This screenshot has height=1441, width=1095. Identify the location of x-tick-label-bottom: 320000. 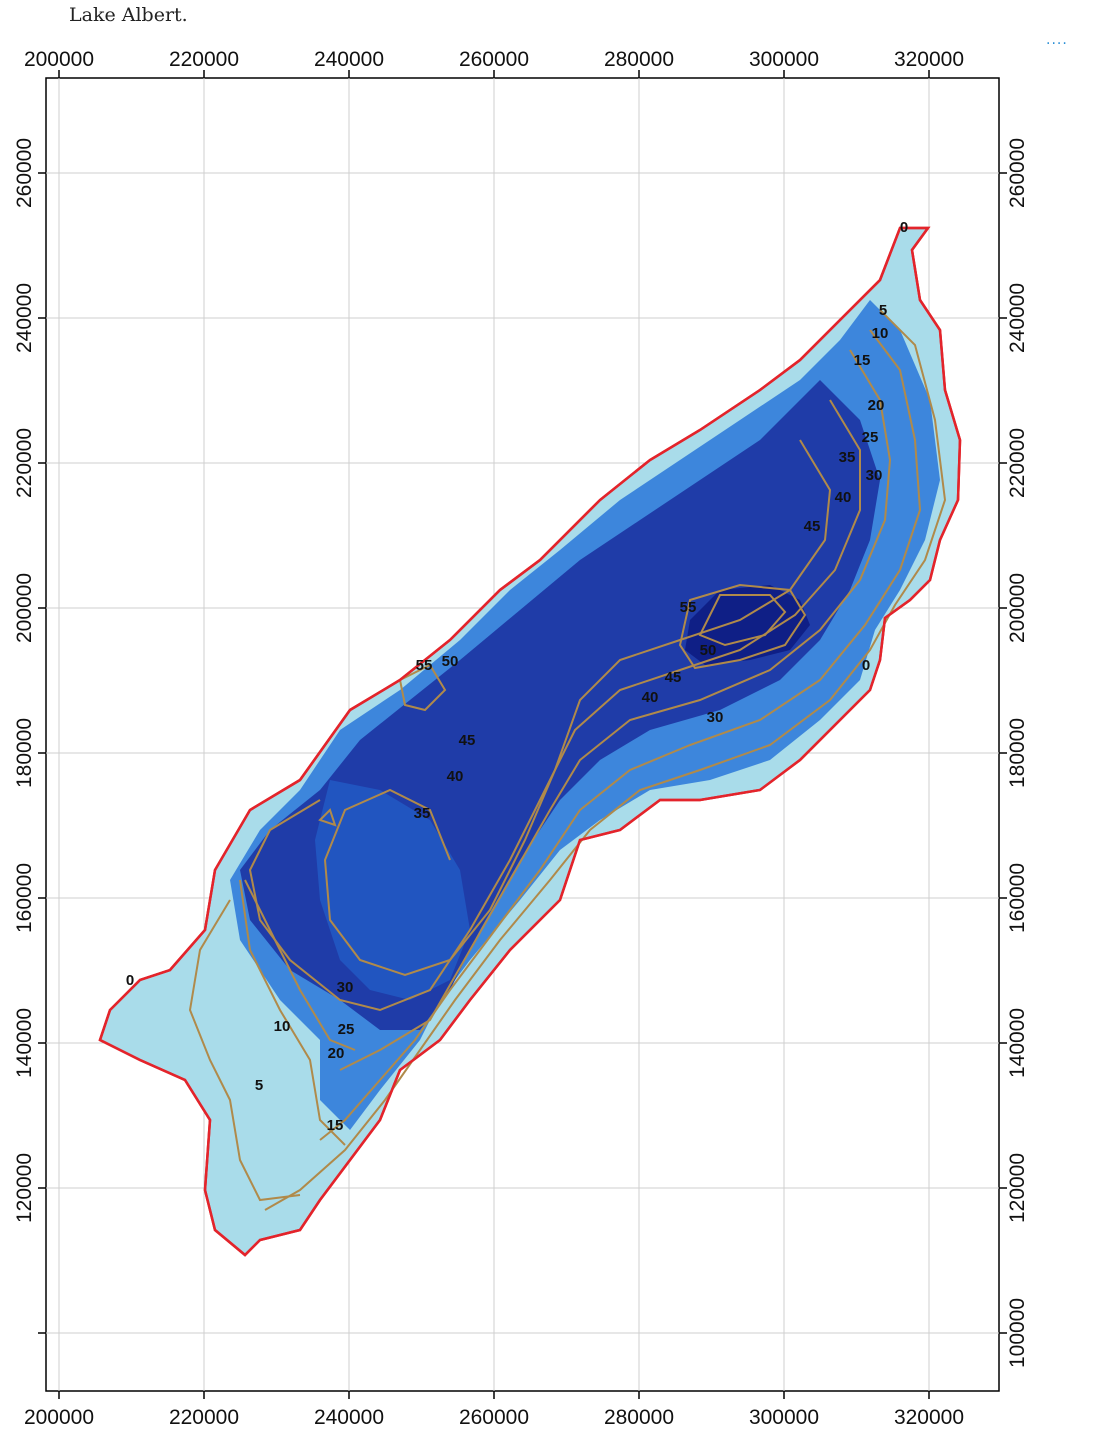
(929, 1417).